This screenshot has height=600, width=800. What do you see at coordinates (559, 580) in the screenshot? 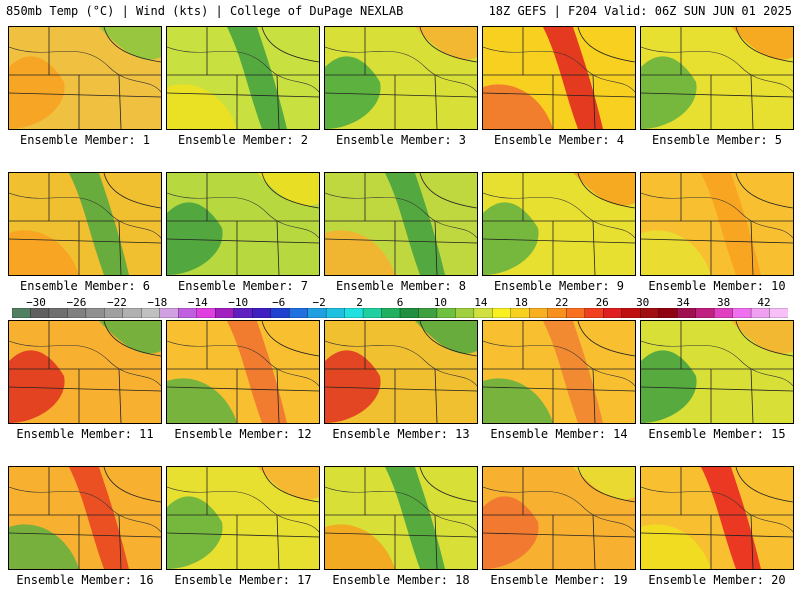
I see `ensemble-member-label: Ensemble Member: 19` at bounding box center [559, 580].